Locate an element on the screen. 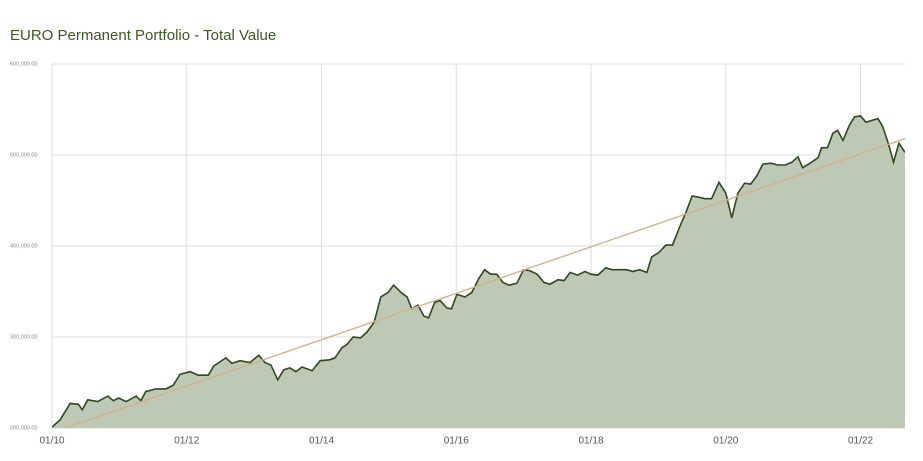  y-tick-label: 500,000.00 is located at coordinates (24, 155).